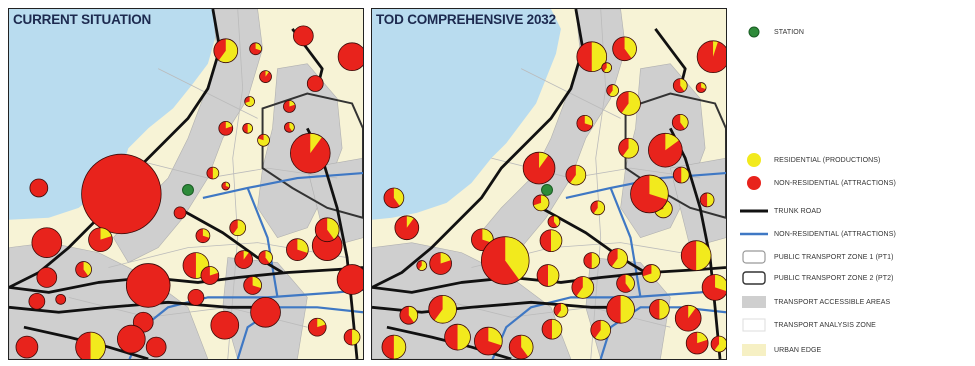 The height and width of the screenshot is (366, 975). Describe the element at coordinates (832, 302) in the screenshot. I see `legend-label: TRANSPORT ACCESSIBLE AREAS` at that location.